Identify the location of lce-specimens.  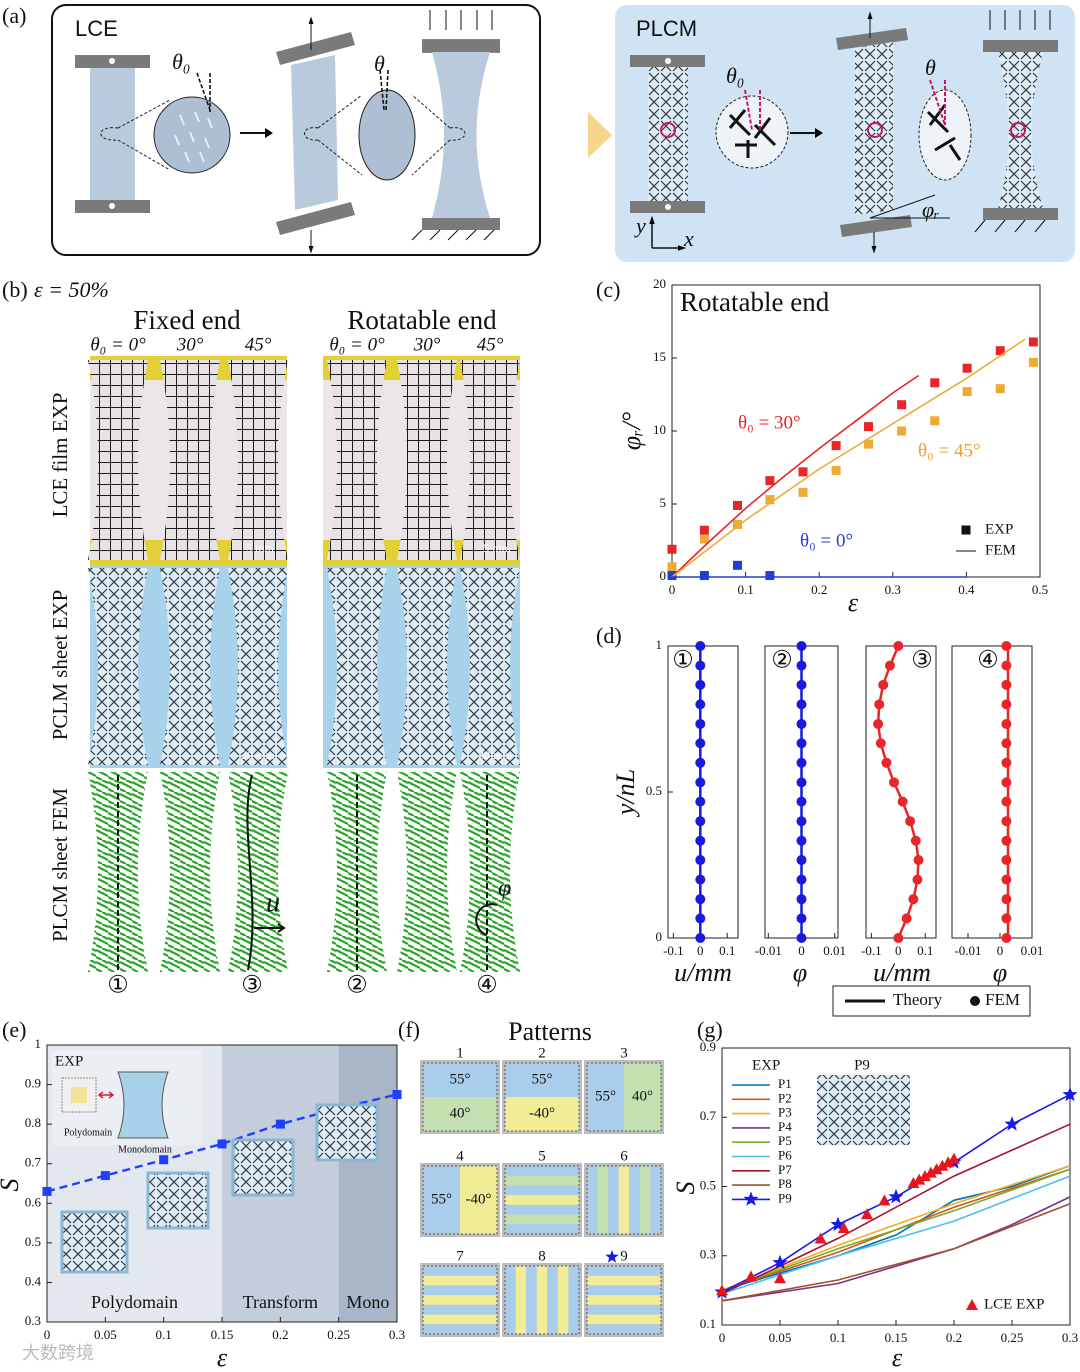
(287, 132).